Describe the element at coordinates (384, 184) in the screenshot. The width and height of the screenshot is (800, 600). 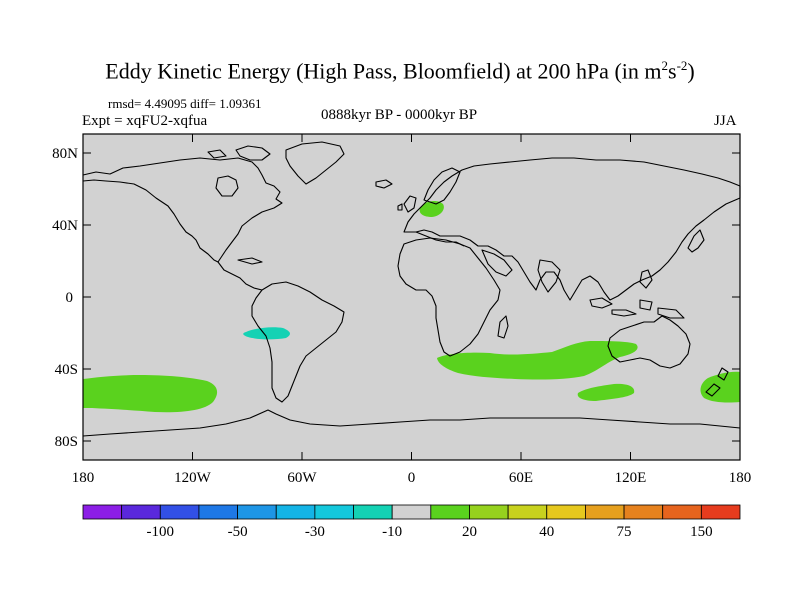
I see `iceland-coast` at that location.